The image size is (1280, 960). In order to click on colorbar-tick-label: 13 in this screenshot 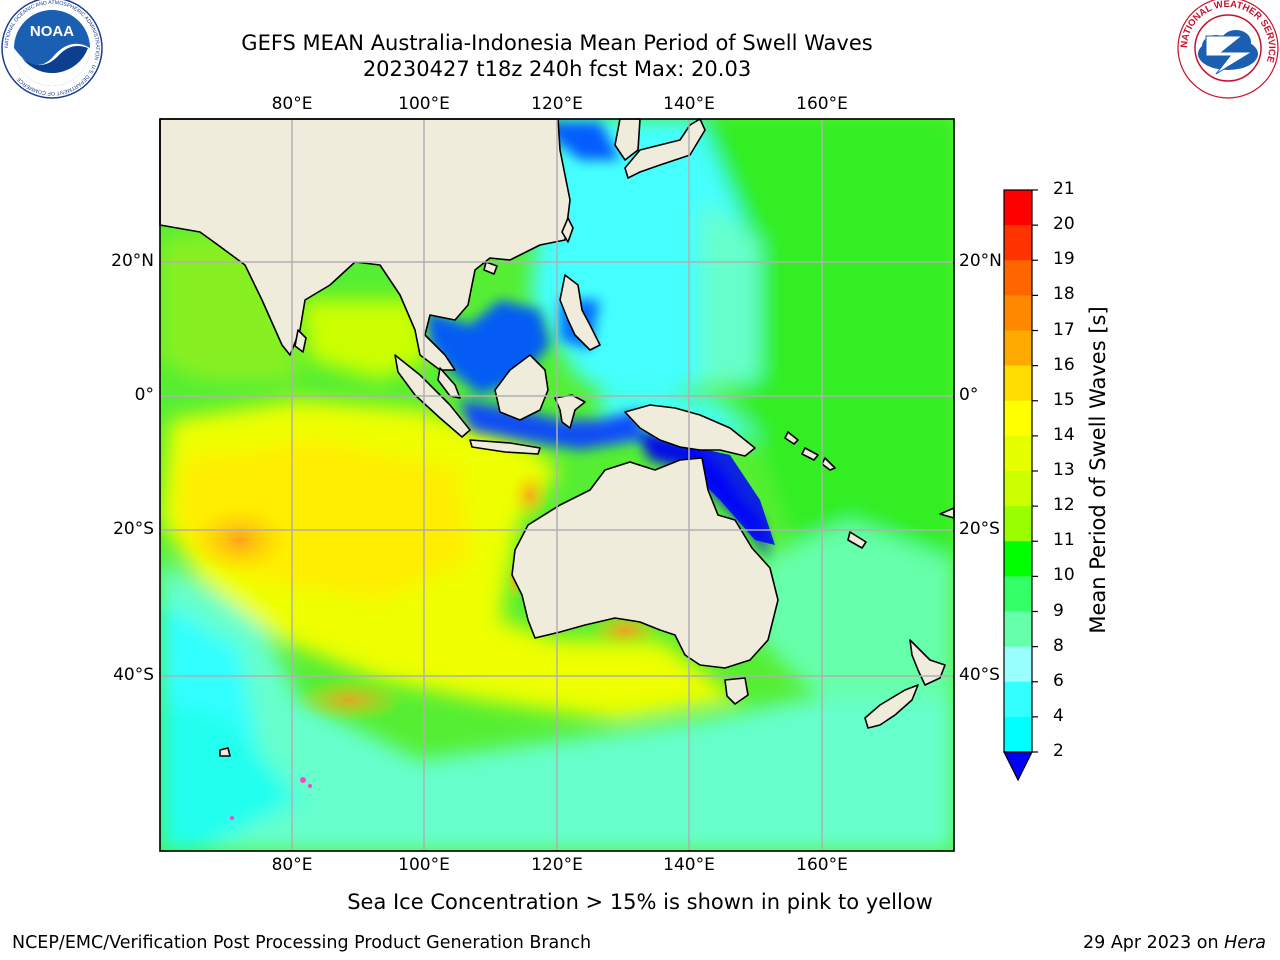, I will do `click(1064, 470)`.